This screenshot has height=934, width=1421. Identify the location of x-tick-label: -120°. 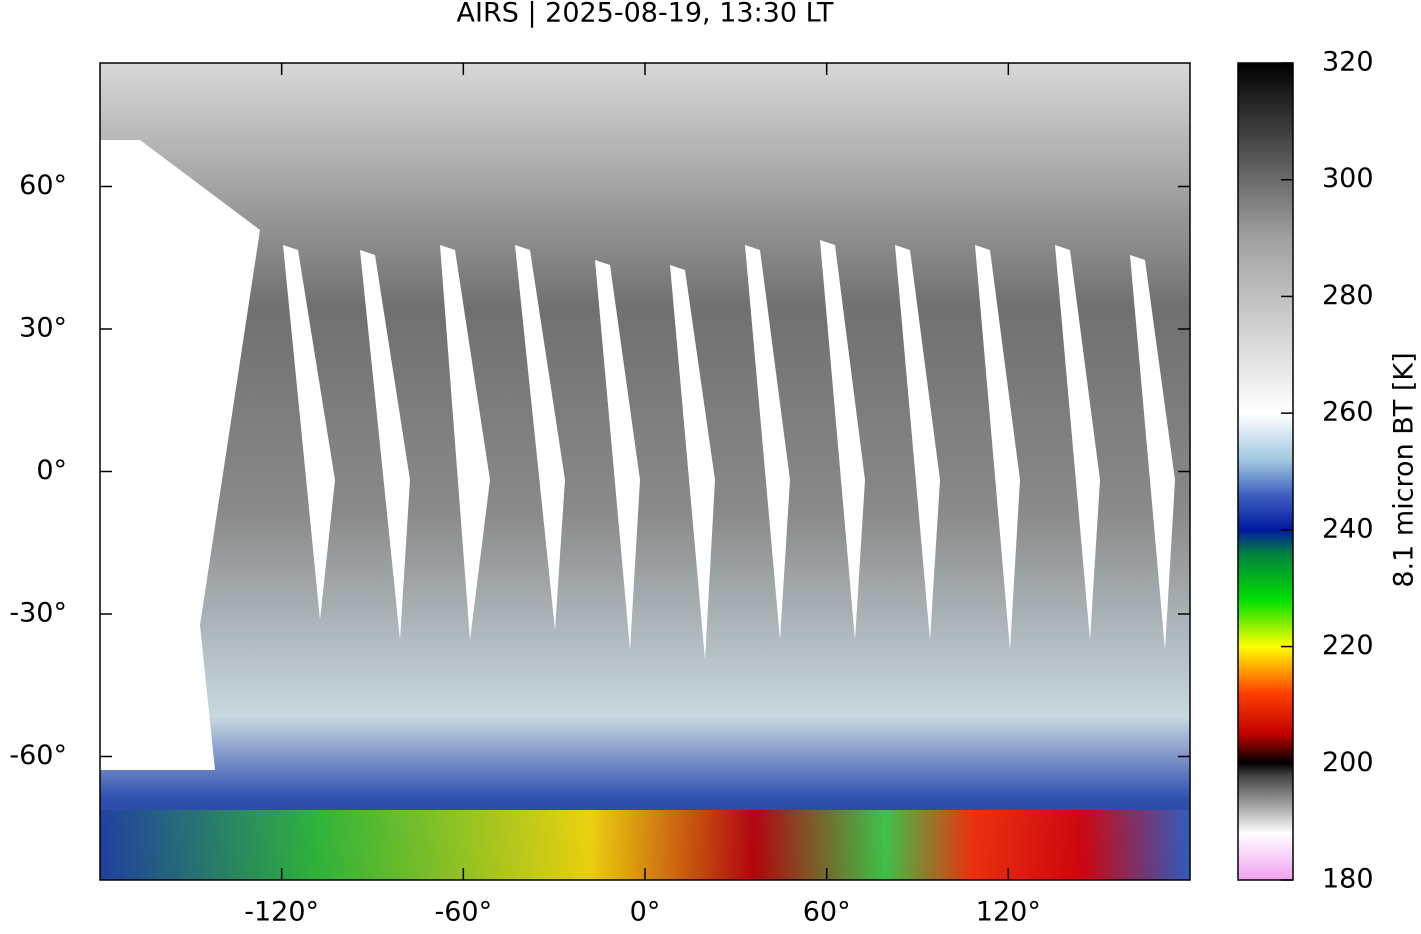
(281, 912).